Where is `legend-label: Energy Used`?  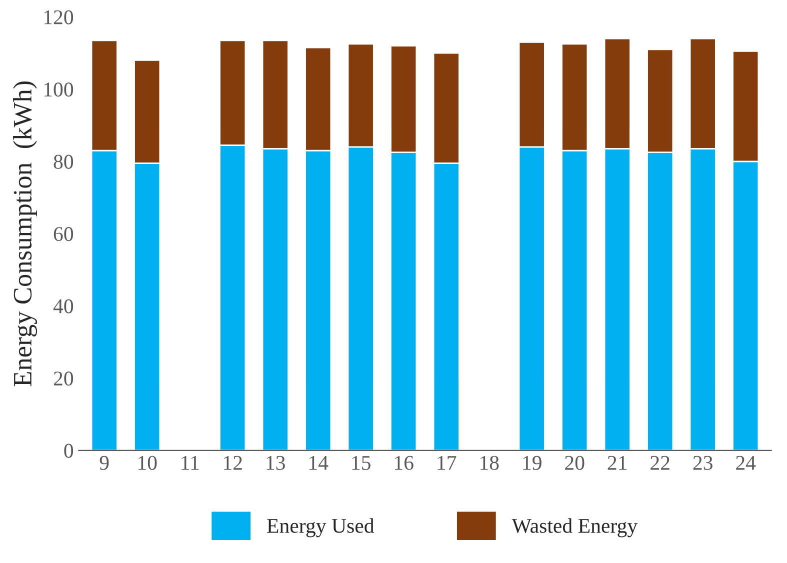
legend-label: Energy Used is located at coordinates (320, 528).